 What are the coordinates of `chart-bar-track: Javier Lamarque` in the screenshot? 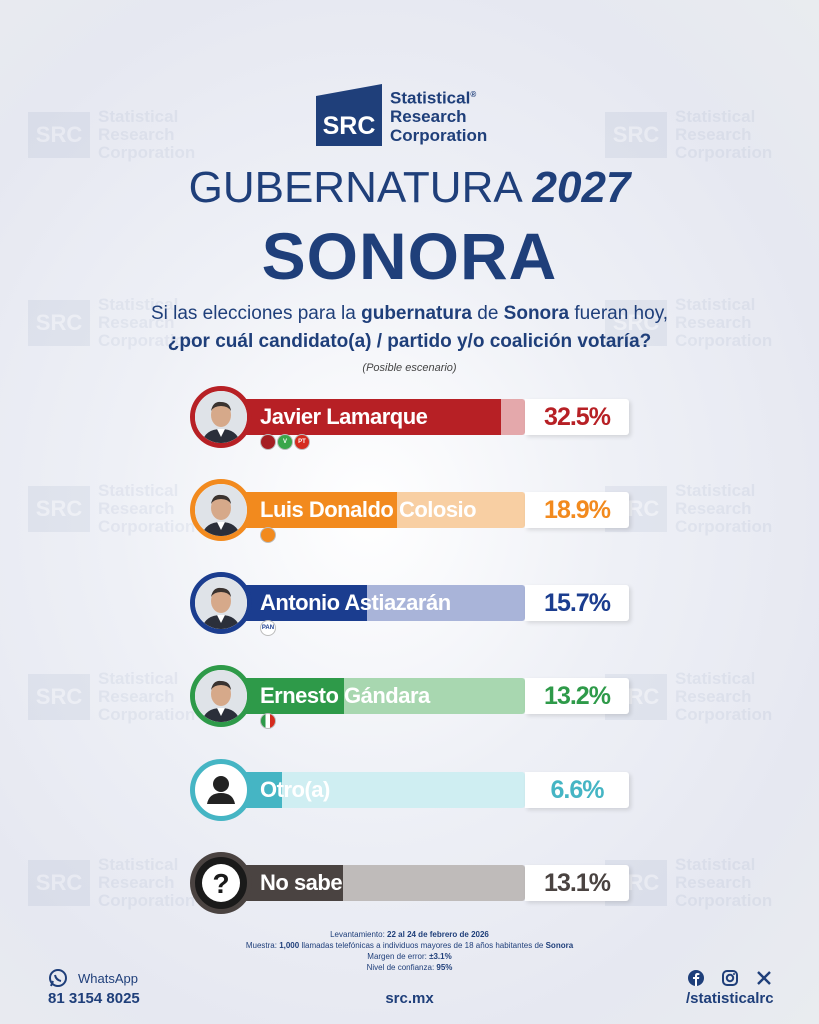 It's located at (372, 417).